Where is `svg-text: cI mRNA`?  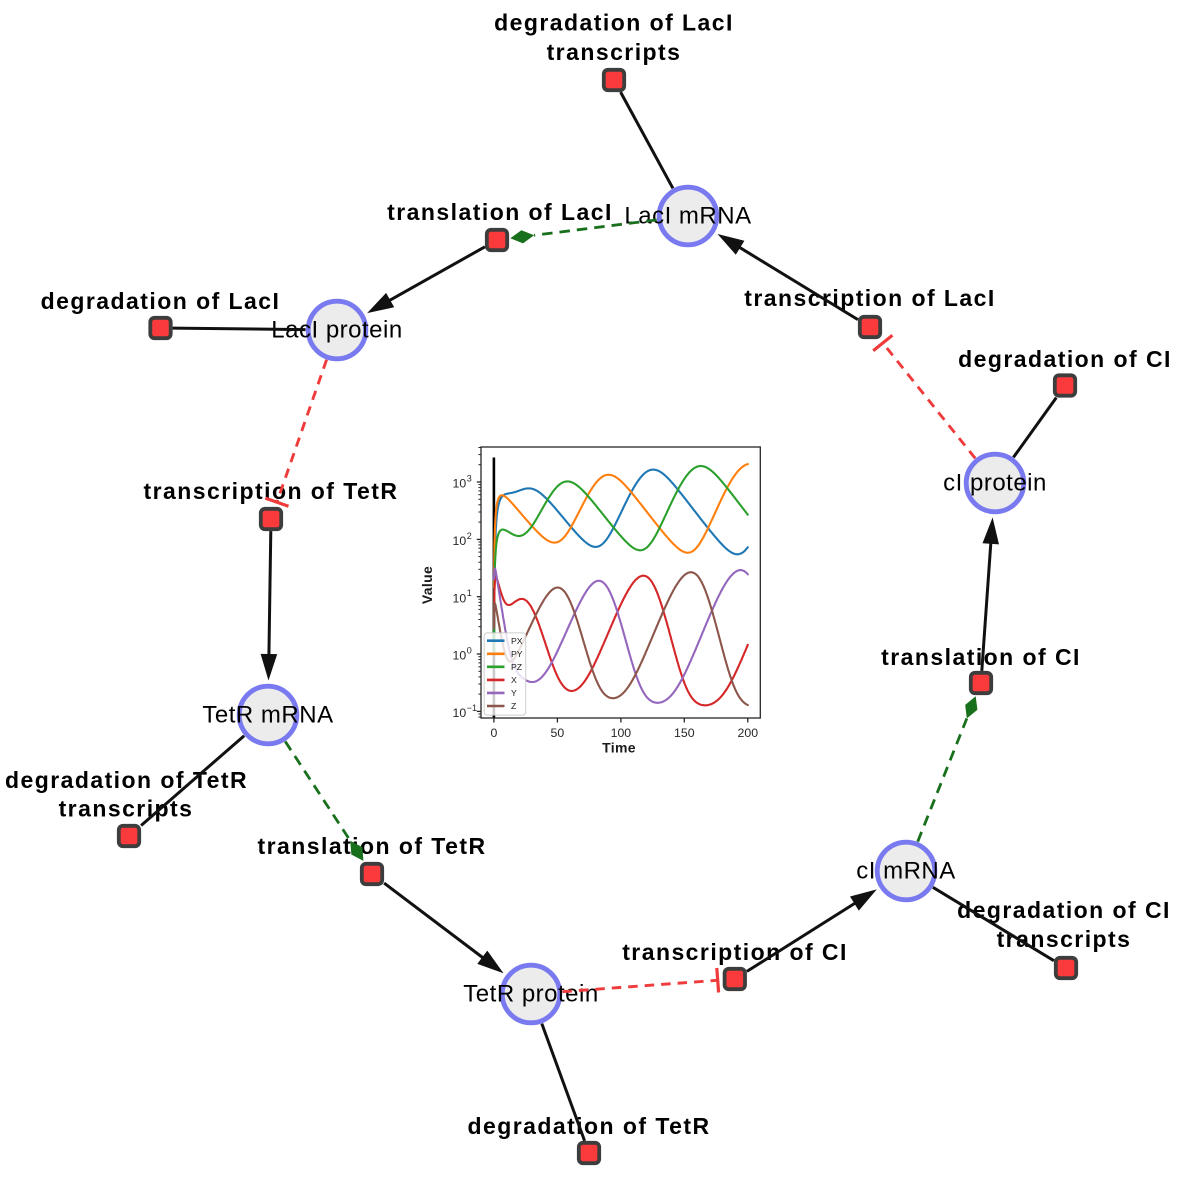
svg-text: cI mRNA is located at coordinates (906, 871).